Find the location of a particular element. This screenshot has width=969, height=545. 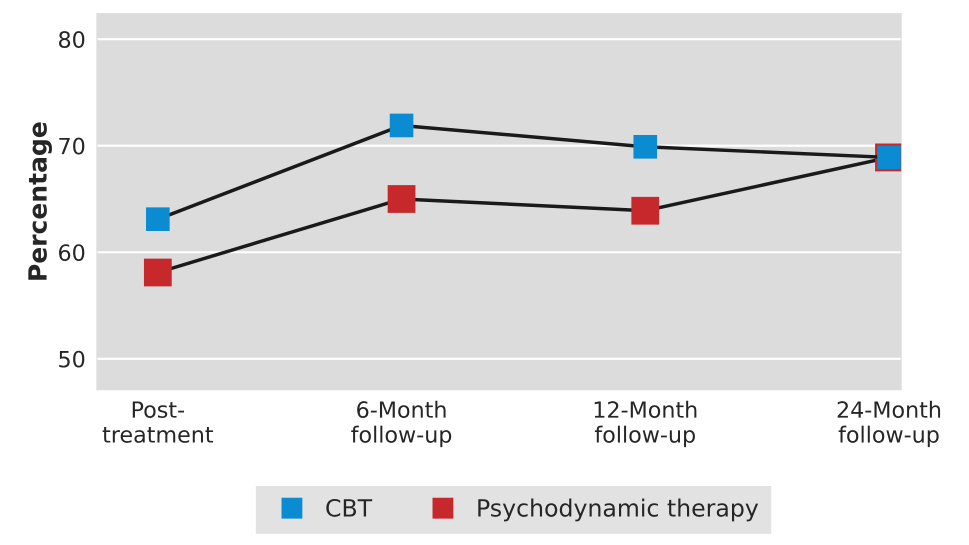

x-tick-label: 12-Month follow-up is located at coordinates (645, 424).